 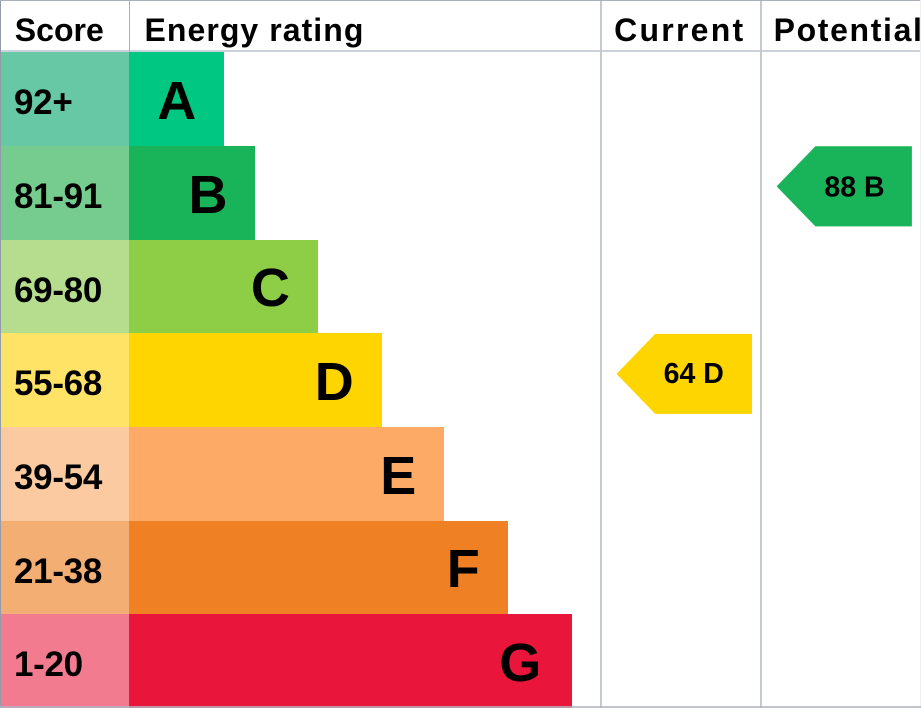 I want to click on svg-text: 88 B, so click(x=854, y=187).